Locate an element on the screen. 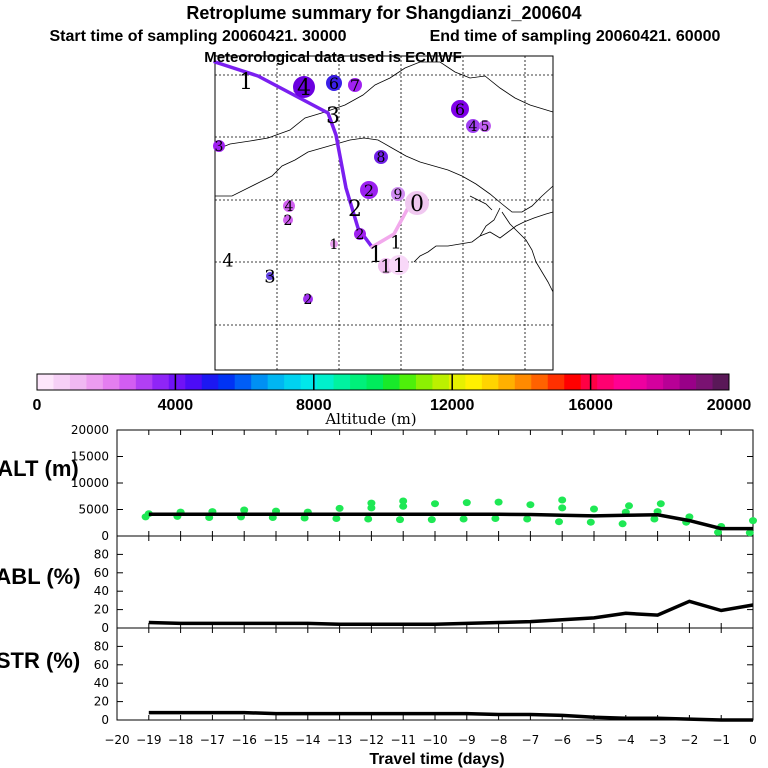 The width and height of the screenshot is (768, 768). cluster-label: 8 is located at coordinates (381, 158).